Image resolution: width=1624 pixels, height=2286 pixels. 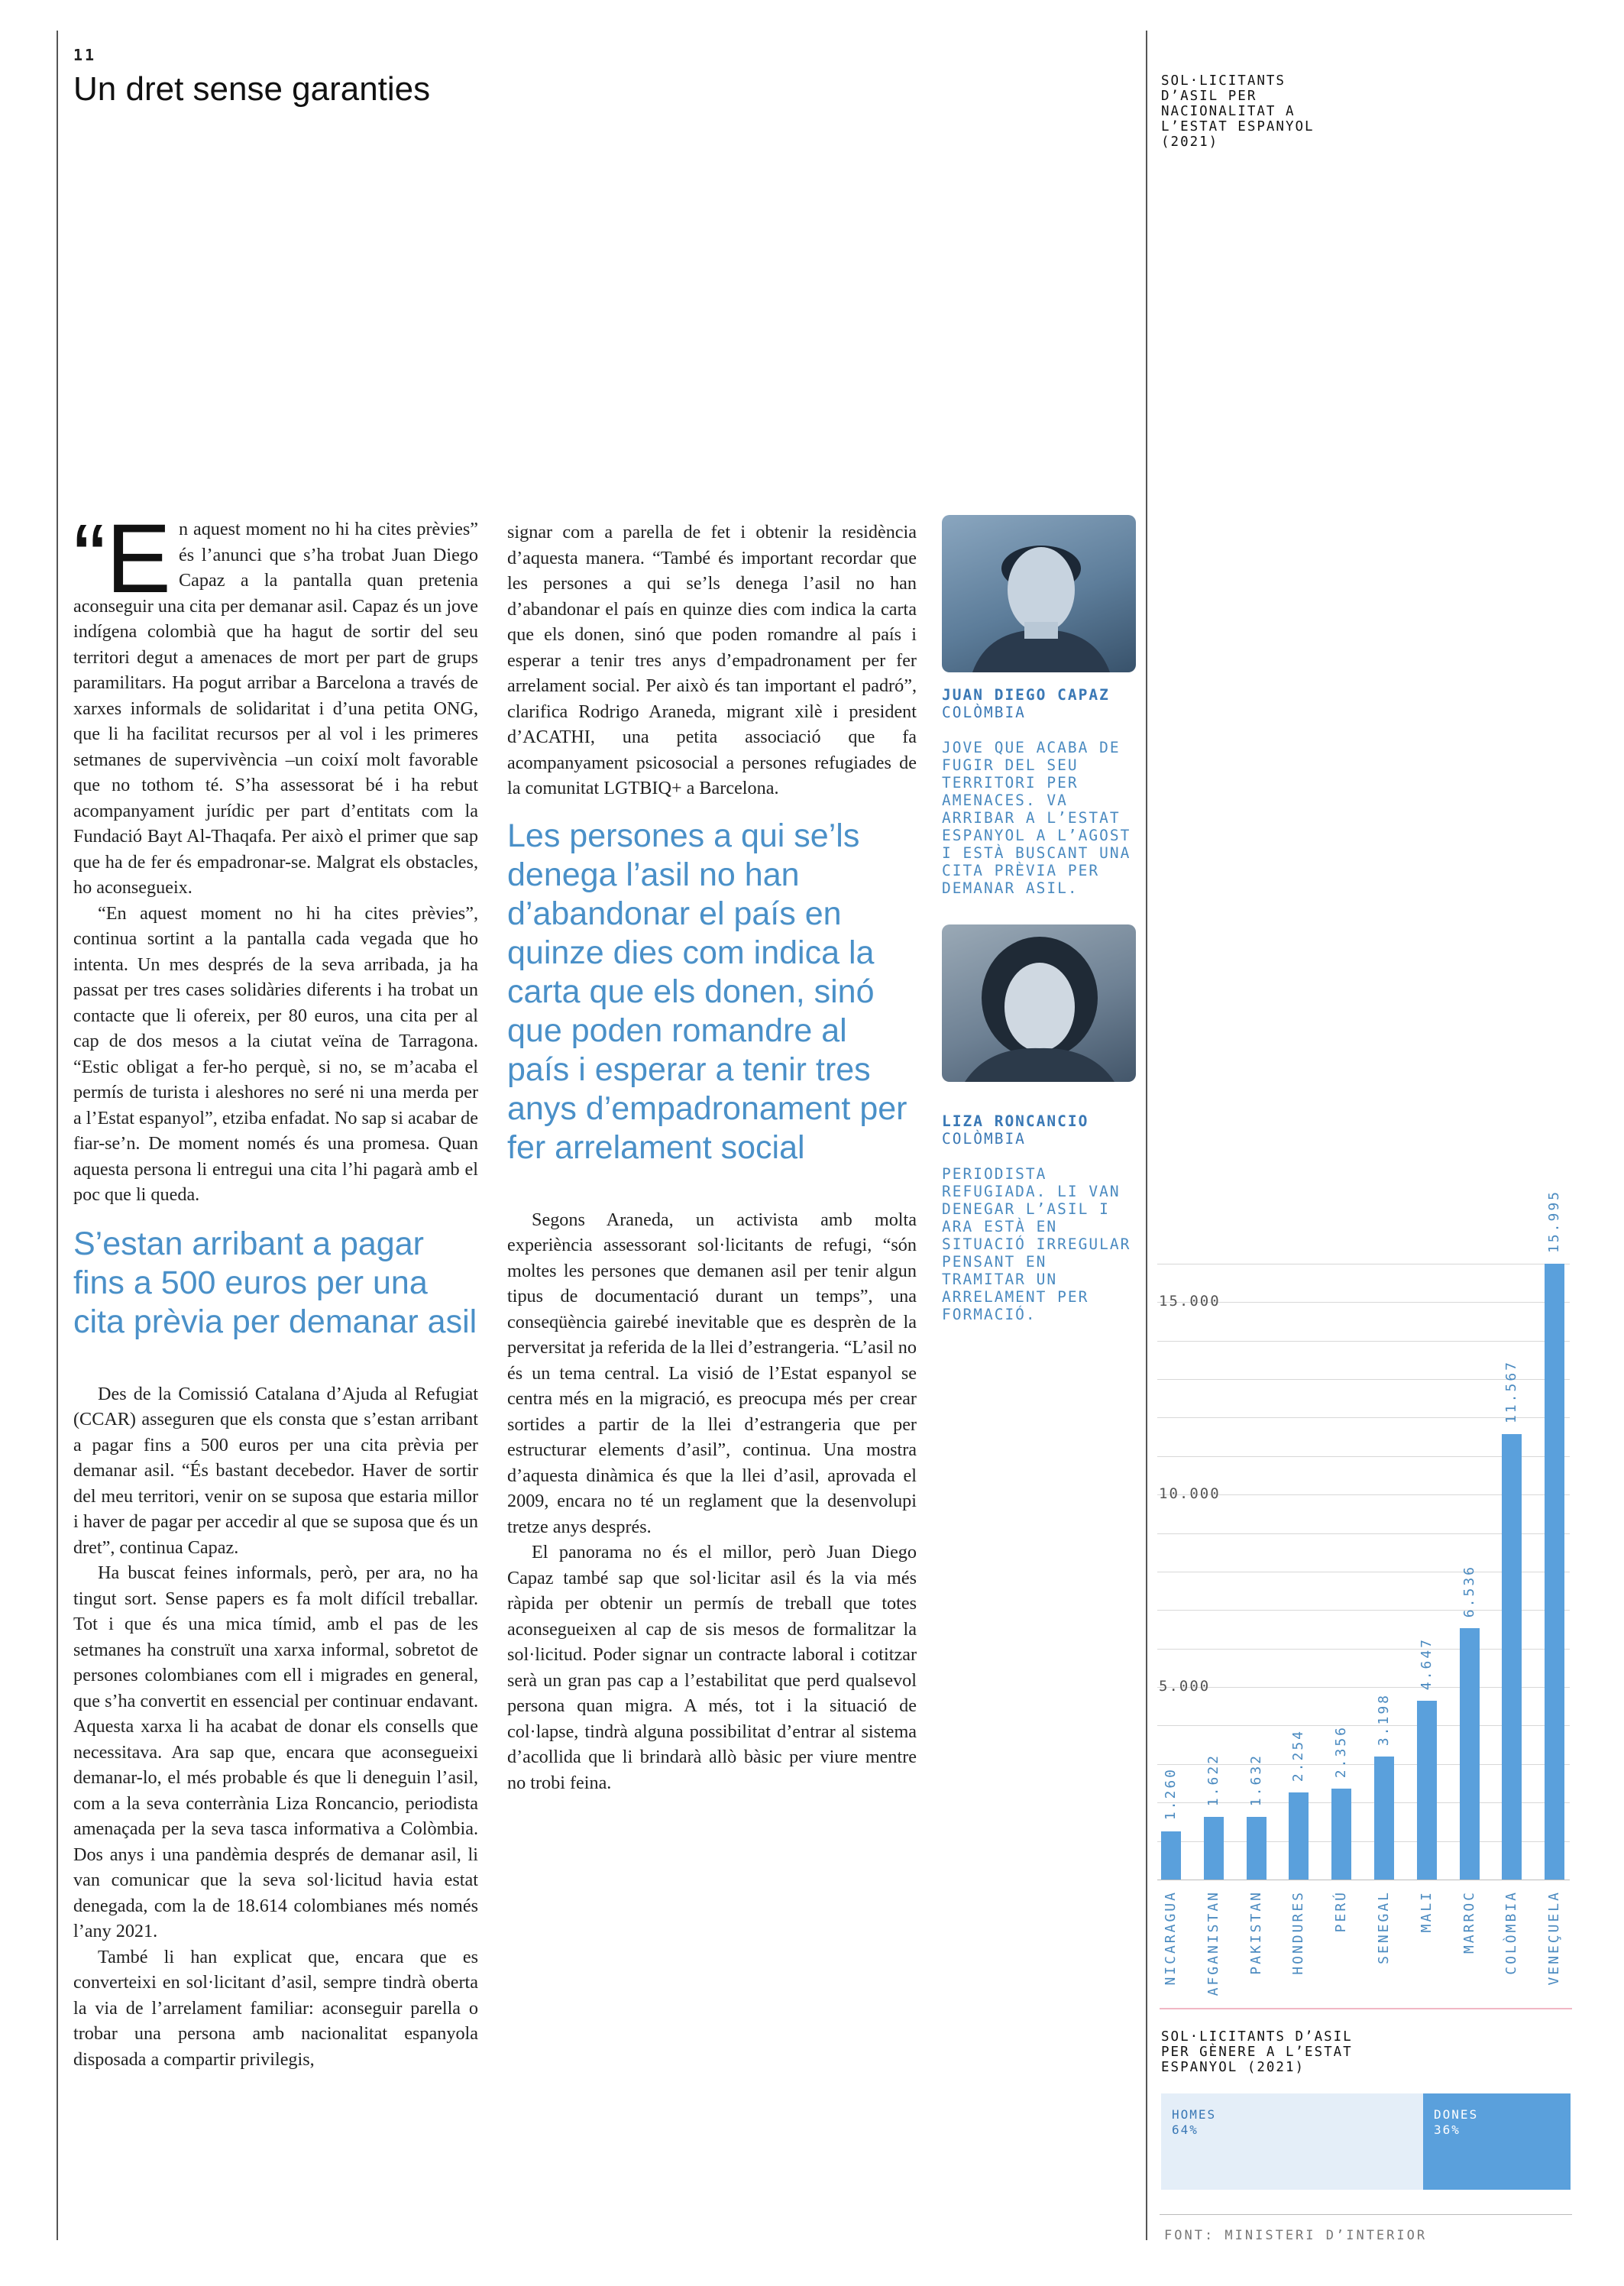 I want to click on y-tick-label: 10.000, so click(x=1190, y=1494).